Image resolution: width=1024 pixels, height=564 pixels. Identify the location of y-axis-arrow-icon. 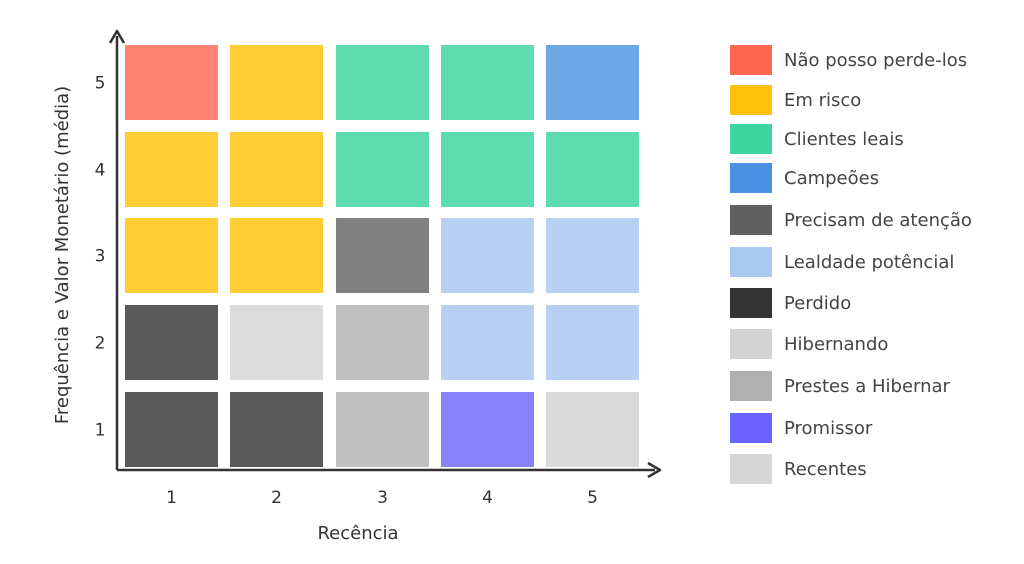
(117, 36).